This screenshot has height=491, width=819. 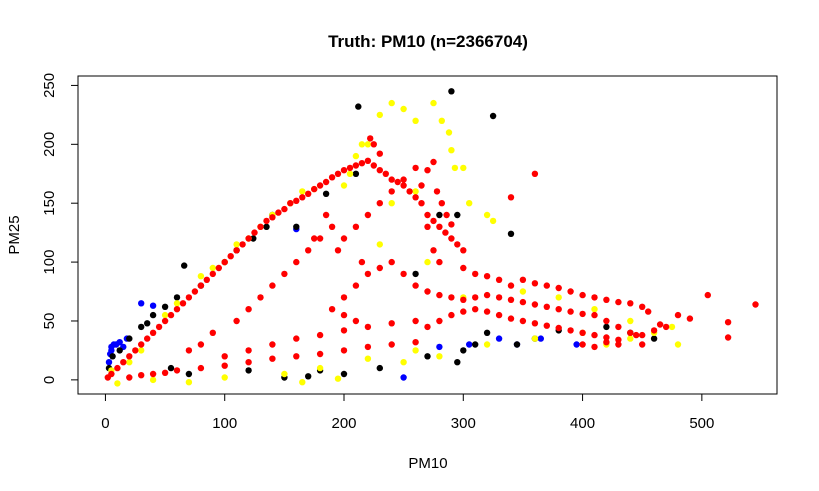 What do you see at coordinates (49, 85) in the screenshot?
I see `y-tick-label: 250` at bounding box center [49, 85].